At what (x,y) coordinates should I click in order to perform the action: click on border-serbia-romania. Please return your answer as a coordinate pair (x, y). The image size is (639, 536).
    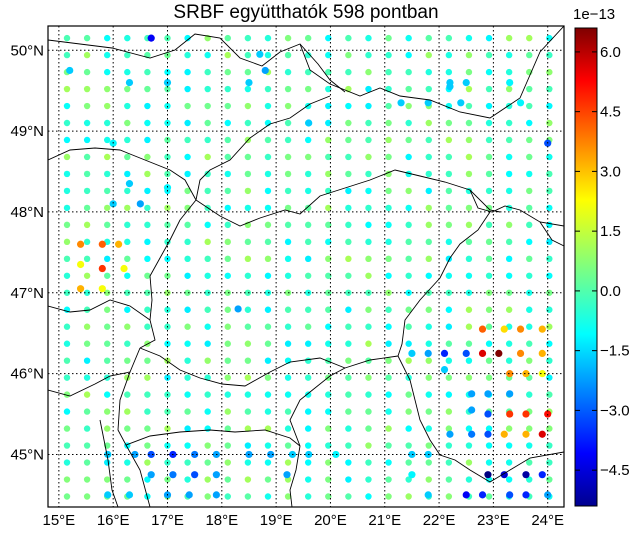
    Looking at the image, I should click on (480, 419).